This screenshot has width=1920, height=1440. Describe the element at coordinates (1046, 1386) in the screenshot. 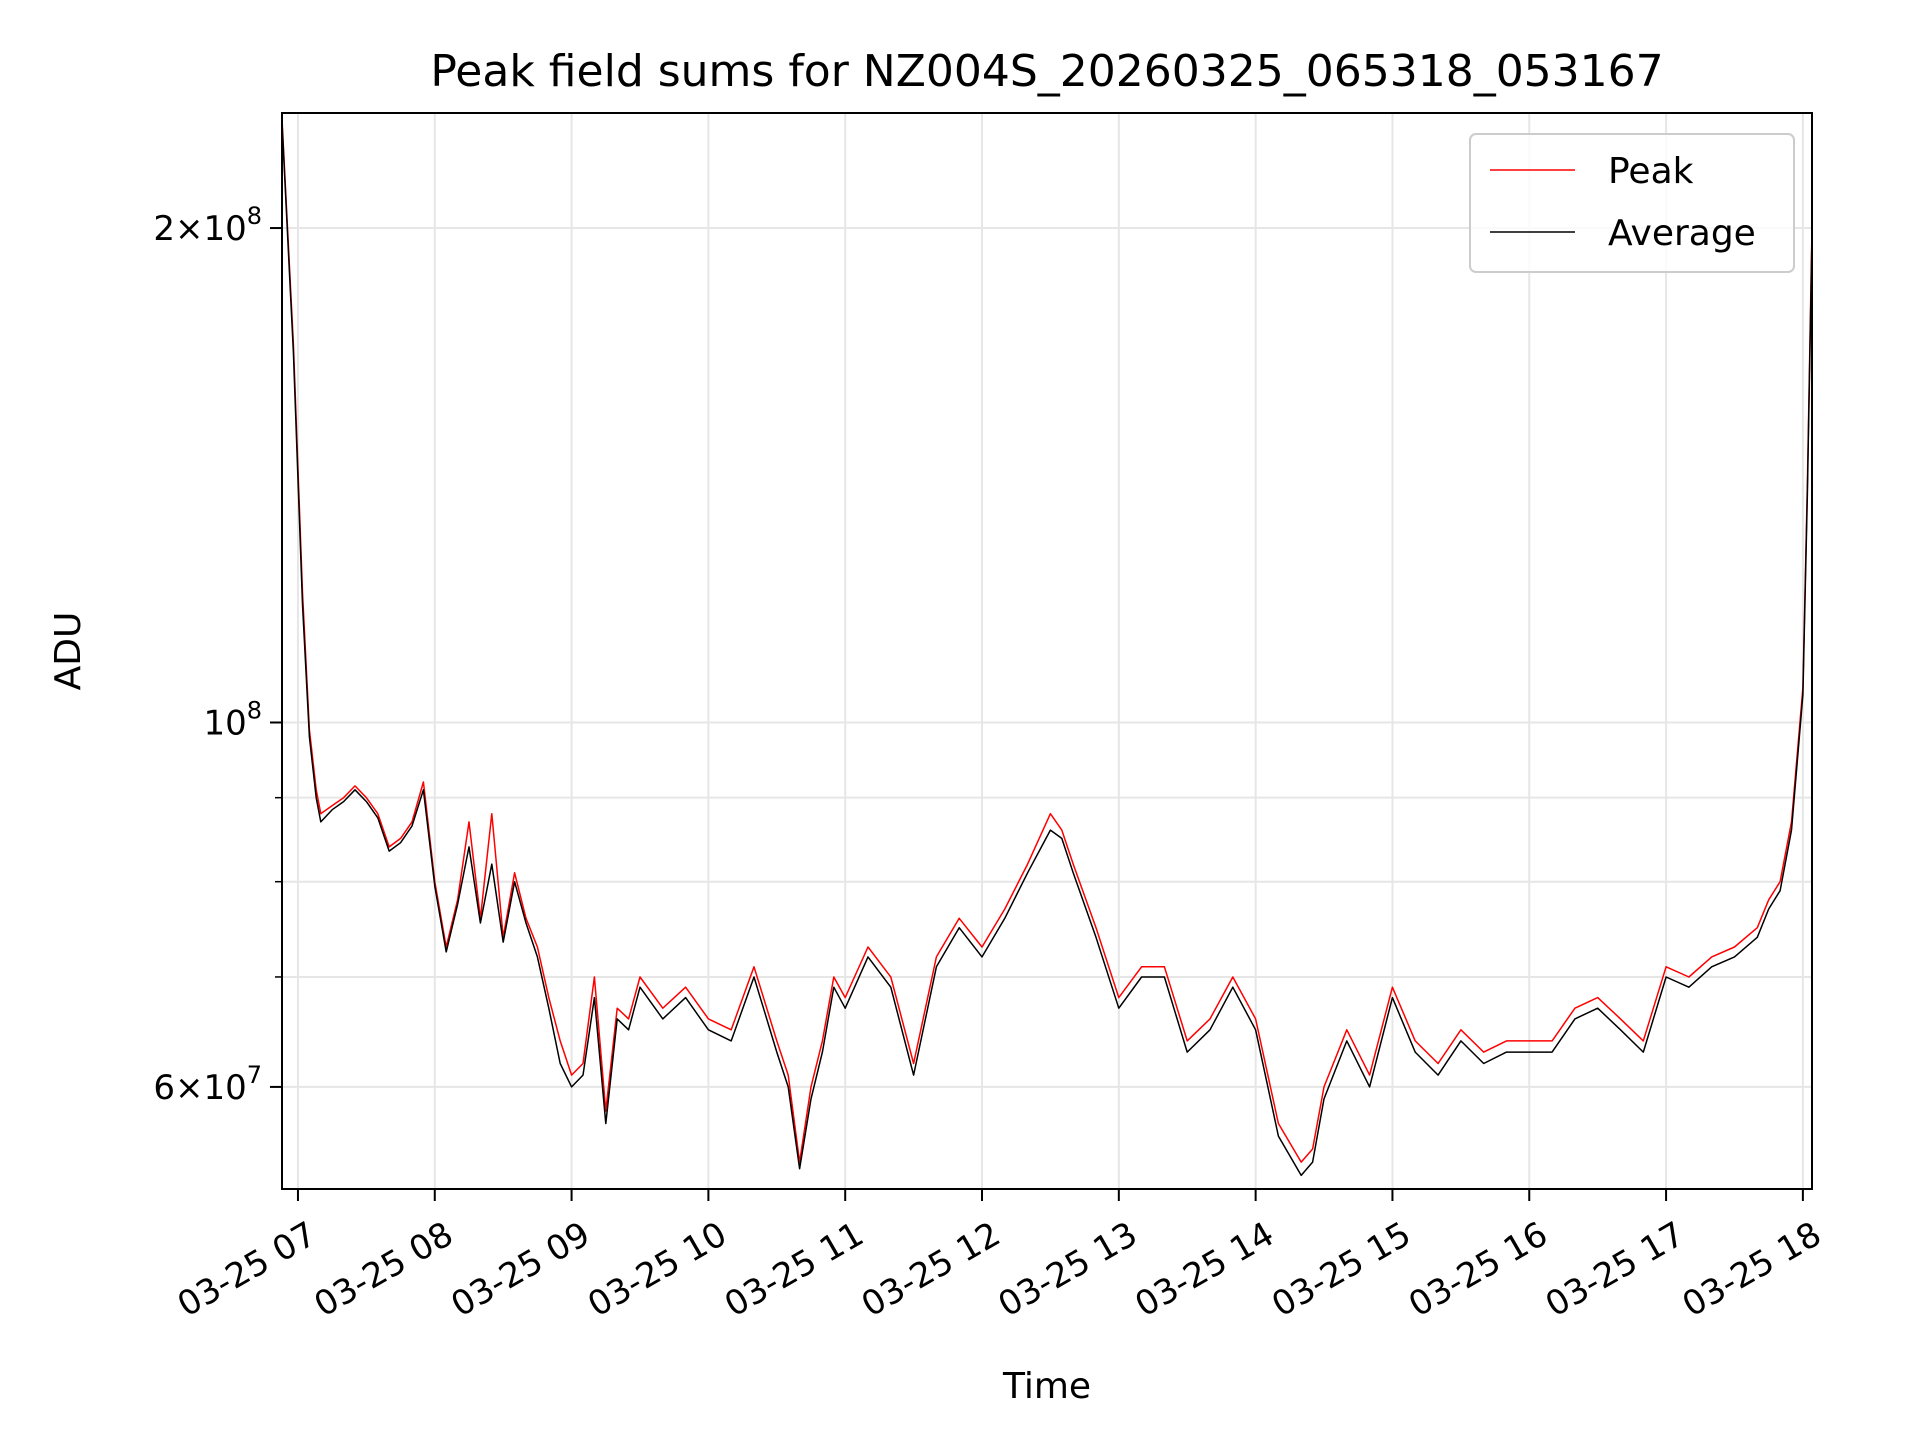

I see `x-axis-label: Time` at that location.